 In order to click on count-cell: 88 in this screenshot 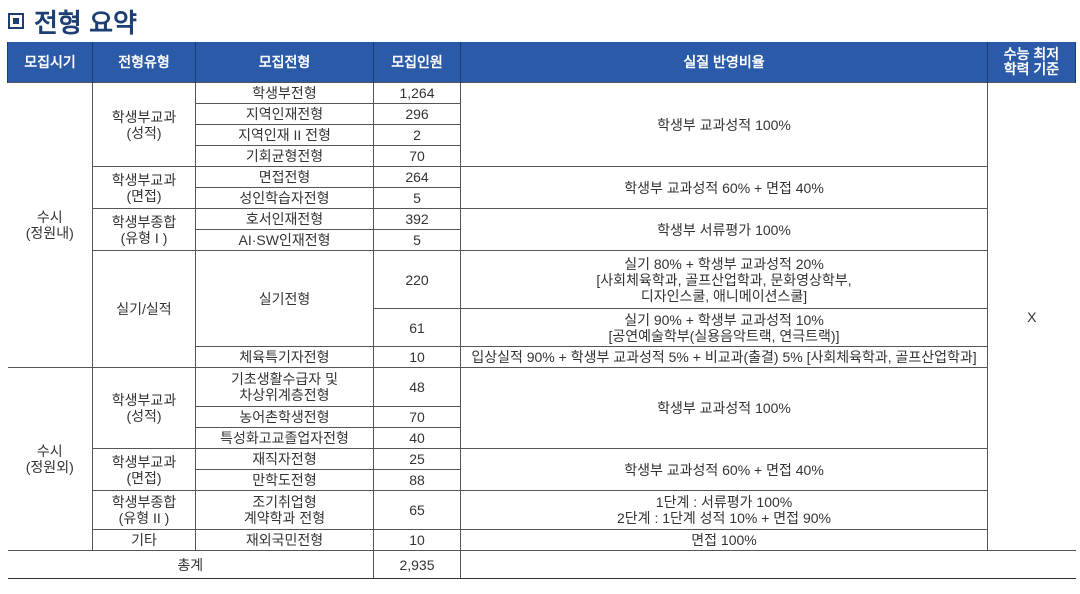, I will do `click(417, 480)`.